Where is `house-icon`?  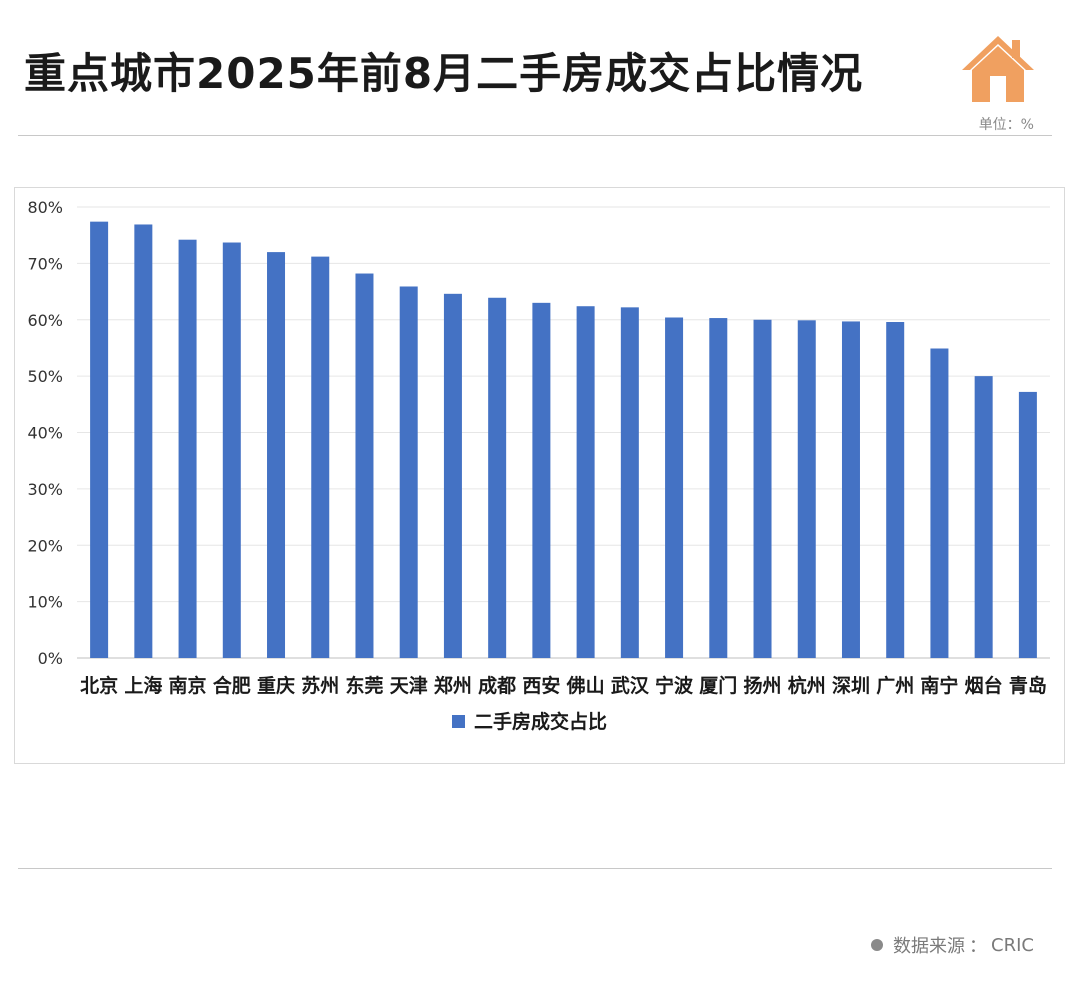 house-icon is located at coordinates (998, 69).